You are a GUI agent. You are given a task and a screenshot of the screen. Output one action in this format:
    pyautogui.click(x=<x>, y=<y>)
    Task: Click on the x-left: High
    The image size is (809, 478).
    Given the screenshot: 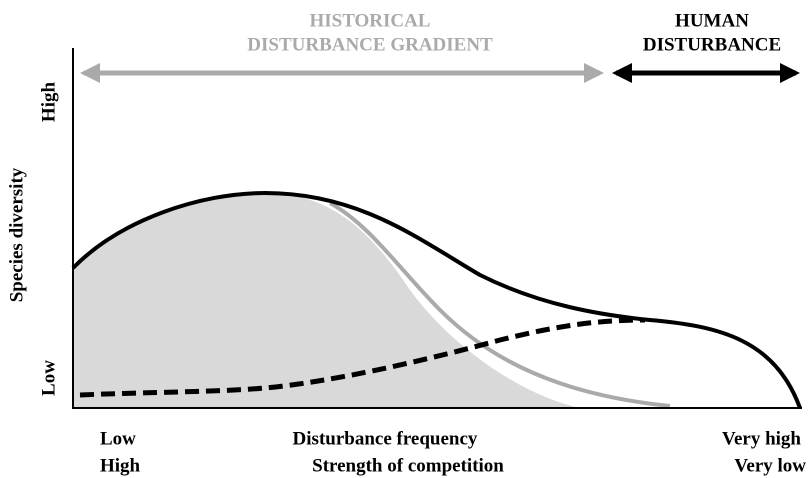 What is the action you would take?
    pyautogui.click(x=120, y=465)
    